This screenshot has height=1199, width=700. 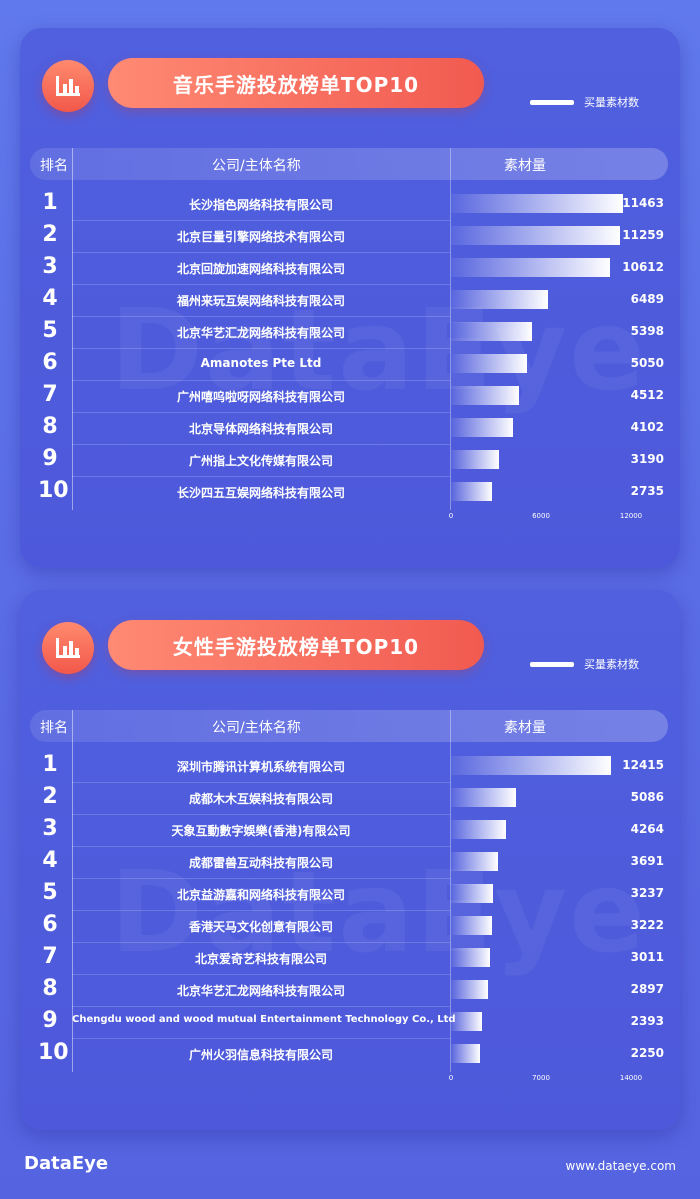 What do you see at coordinates (621, 1166) in the screenshot?
I see `footer-url: www.dataeye.com` at bounding box center [621, 1166].